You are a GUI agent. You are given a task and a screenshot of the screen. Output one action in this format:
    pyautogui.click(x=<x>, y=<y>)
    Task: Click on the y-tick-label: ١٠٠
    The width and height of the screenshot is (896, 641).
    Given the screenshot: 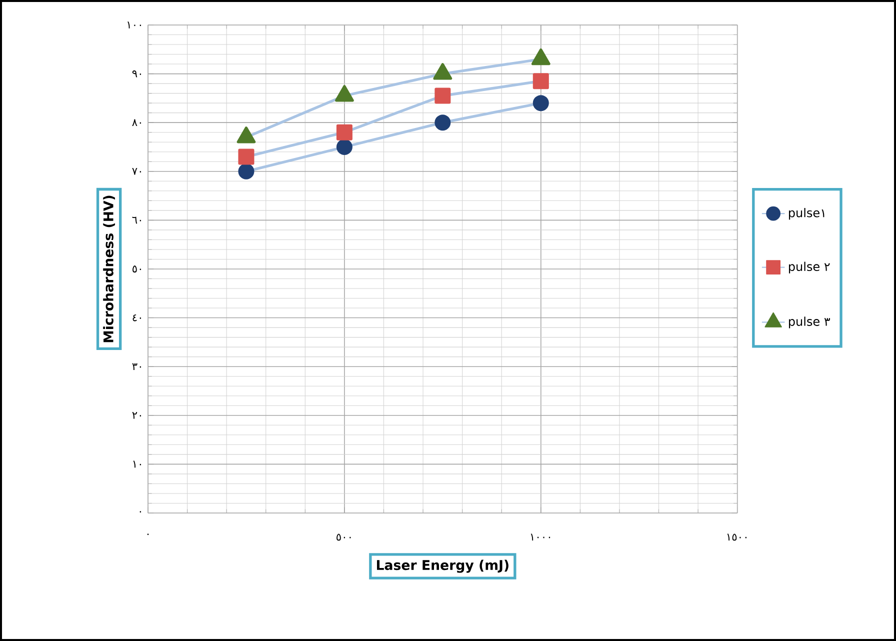 What is the action you would take?
    pyautogui.click(x=134, y=25)
    